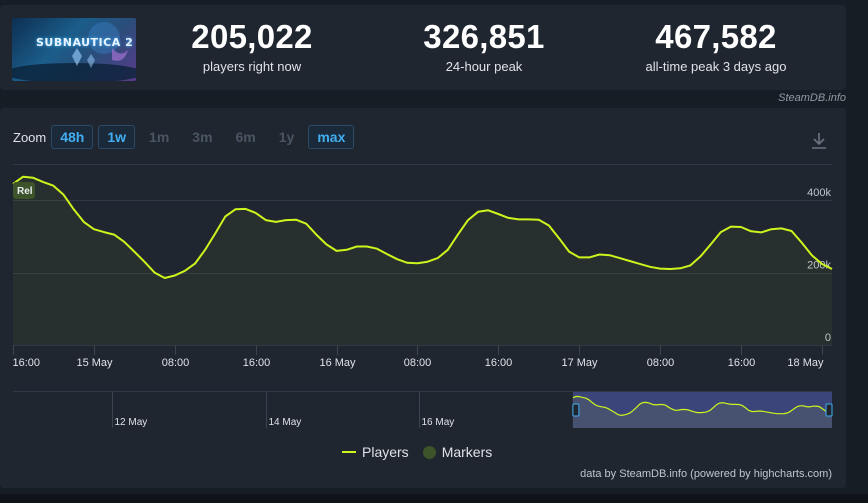 The image size is (868, 503). Describe the element at coordinates (385, 452) in the screenshot. I see `legend-players-label: Players` at that location.